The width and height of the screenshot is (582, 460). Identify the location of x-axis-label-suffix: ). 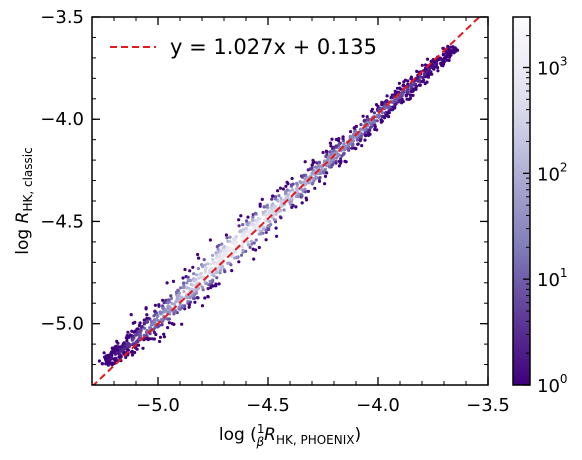
(357, 435).